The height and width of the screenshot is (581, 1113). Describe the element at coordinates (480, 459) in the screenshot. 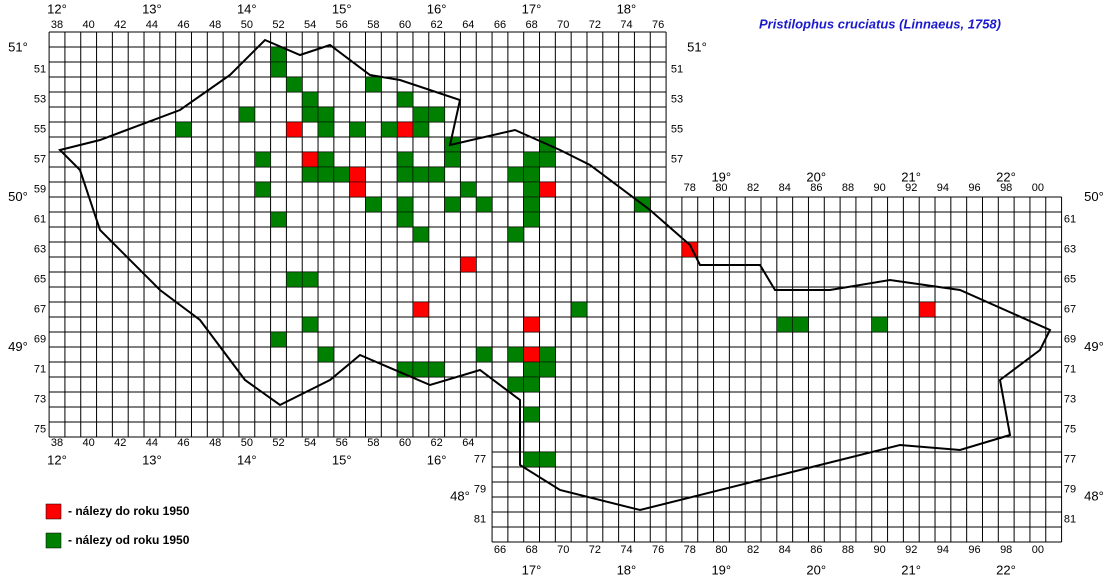

I see `row-label: 77` at that location.